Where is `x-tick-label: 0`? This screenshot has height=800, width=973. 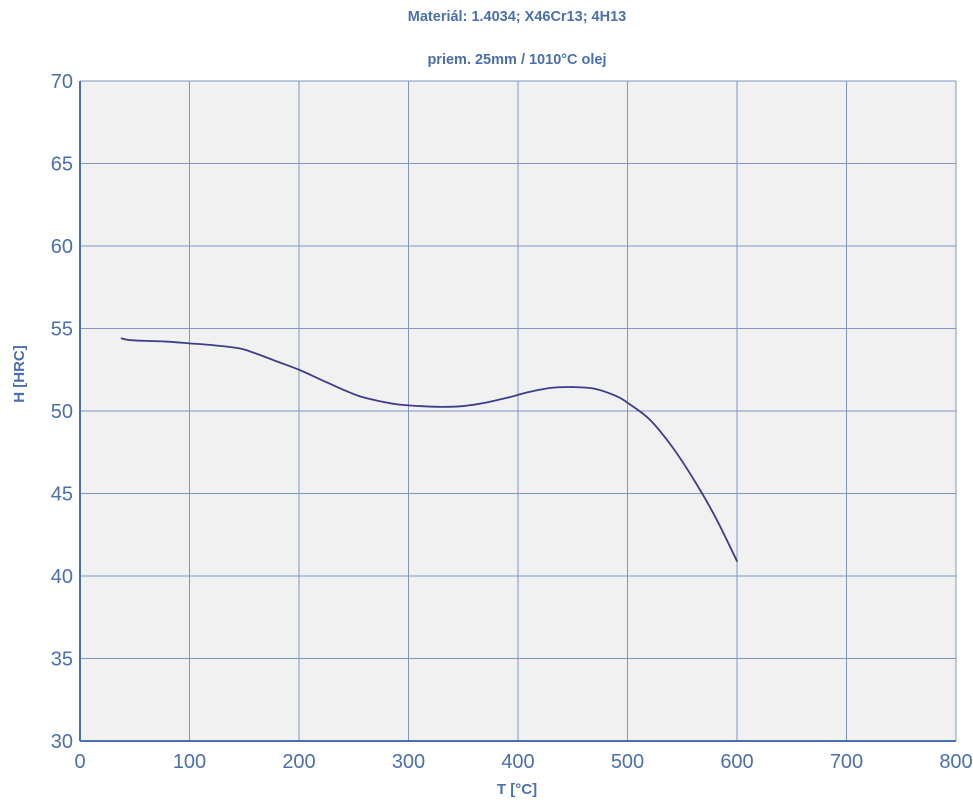
x-tick-label: 0 is located at coordinates (79, 762).